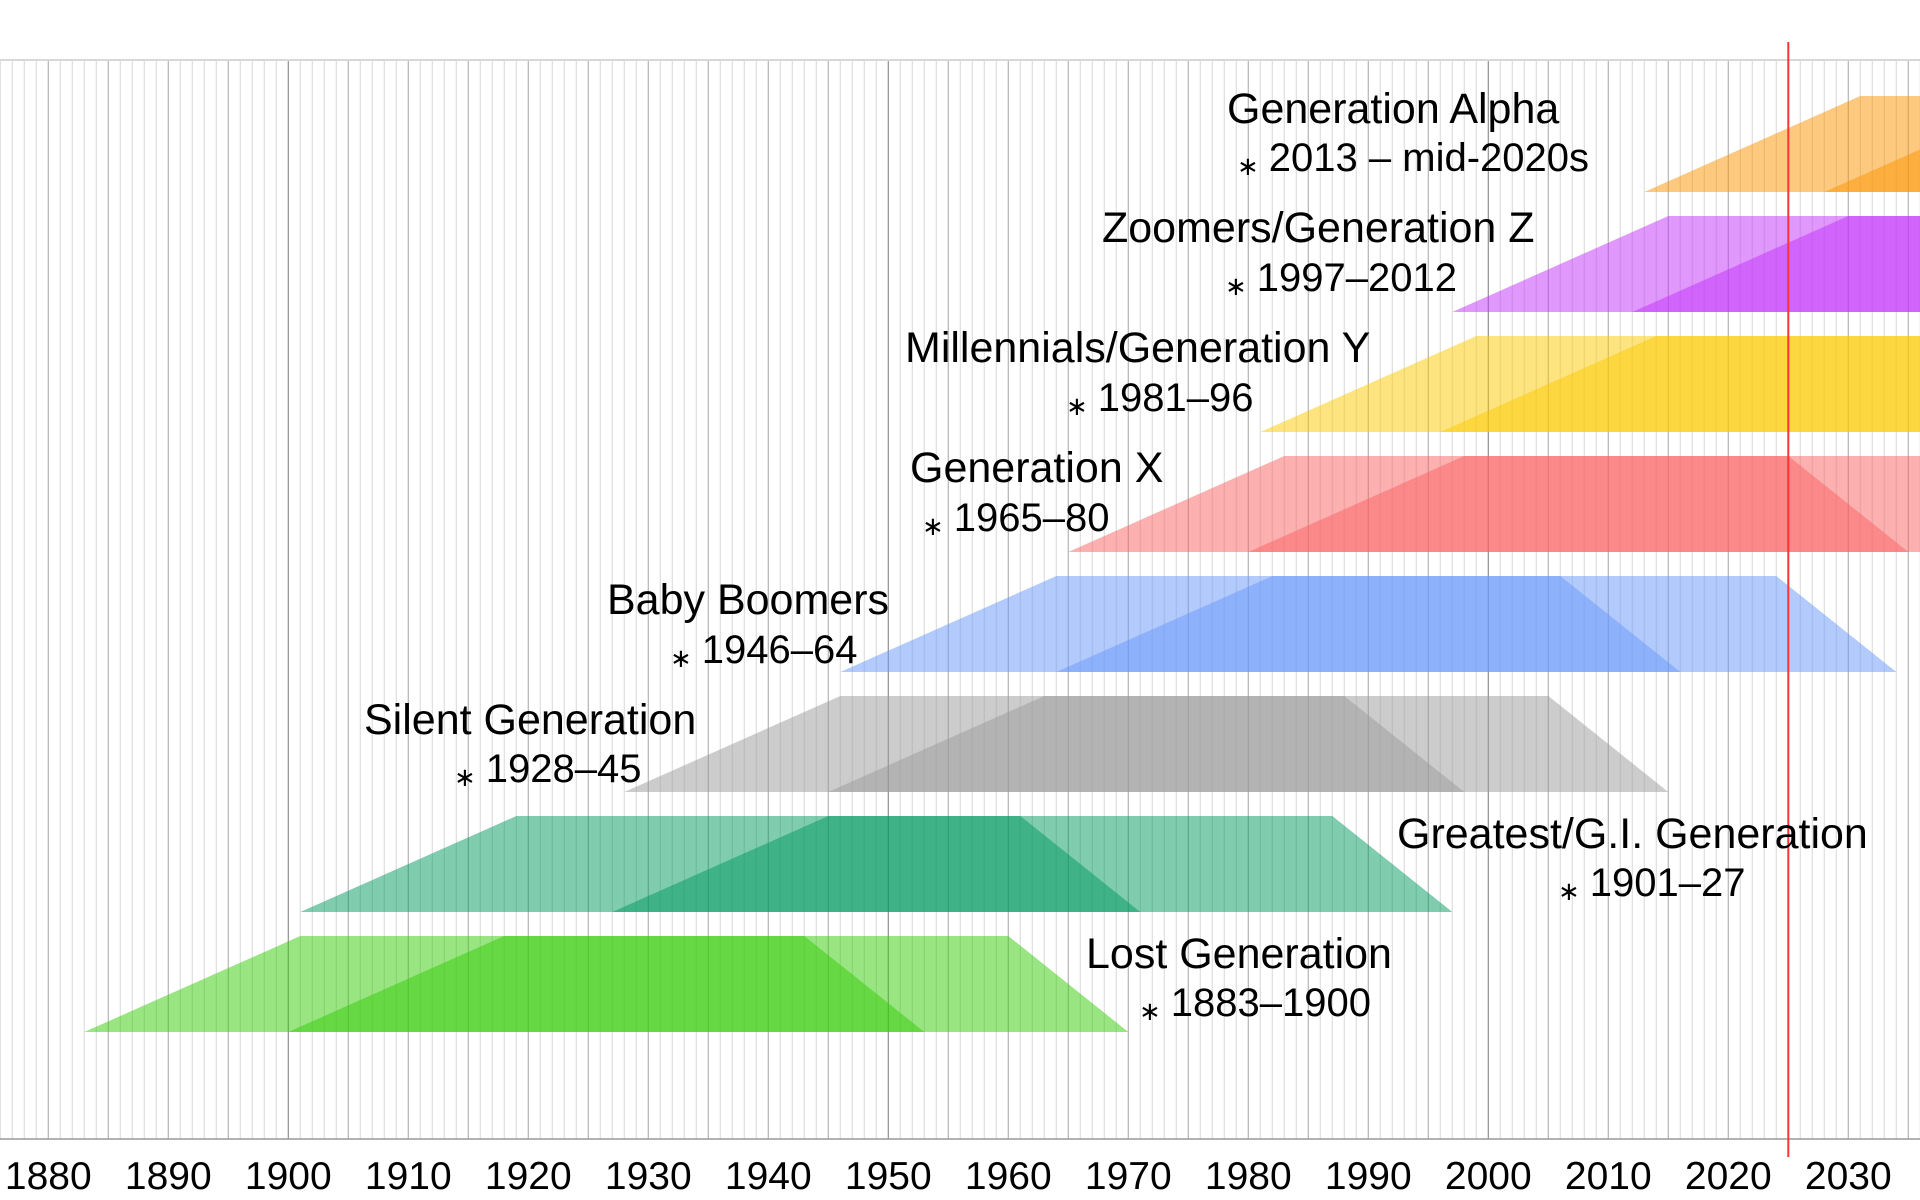 This screenshot has height=1200, width=1920. I want to click on x-tick-label: 1940, so click(768, 1176).